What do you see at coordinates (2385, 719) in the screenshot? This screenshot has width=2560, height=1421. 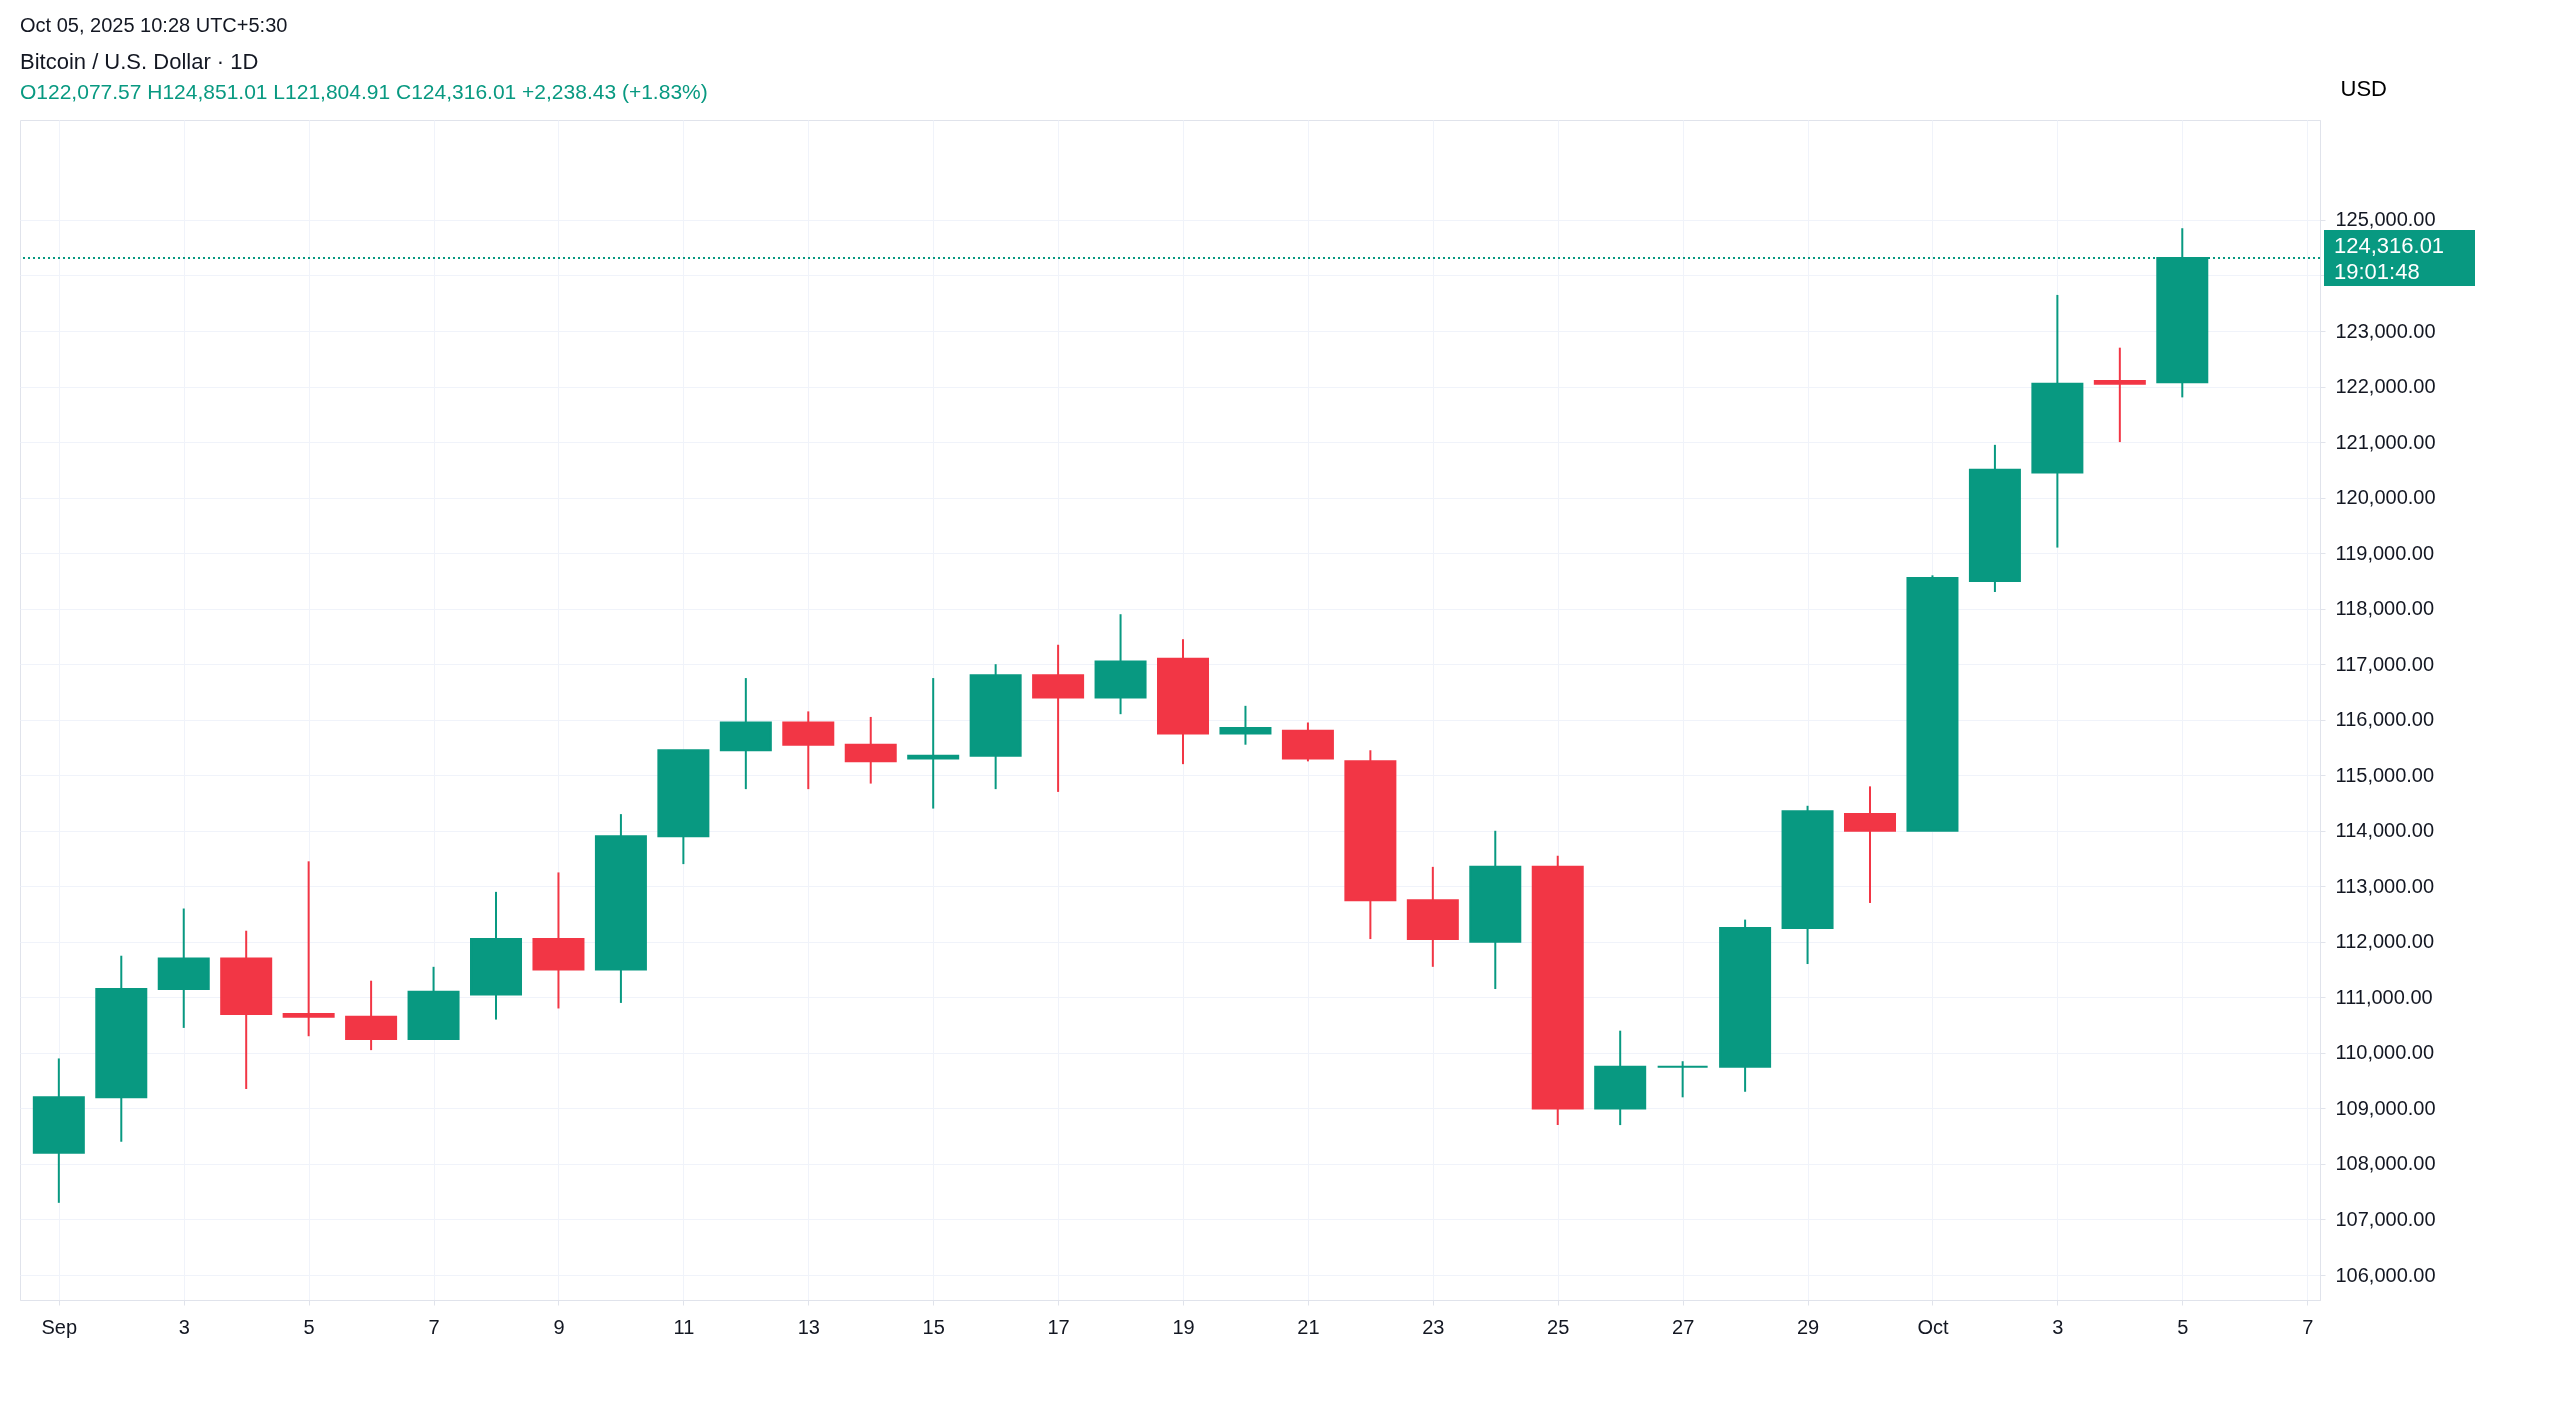 I see `y-tick-label: 116,000.00` at bounding box center [2385, 719].